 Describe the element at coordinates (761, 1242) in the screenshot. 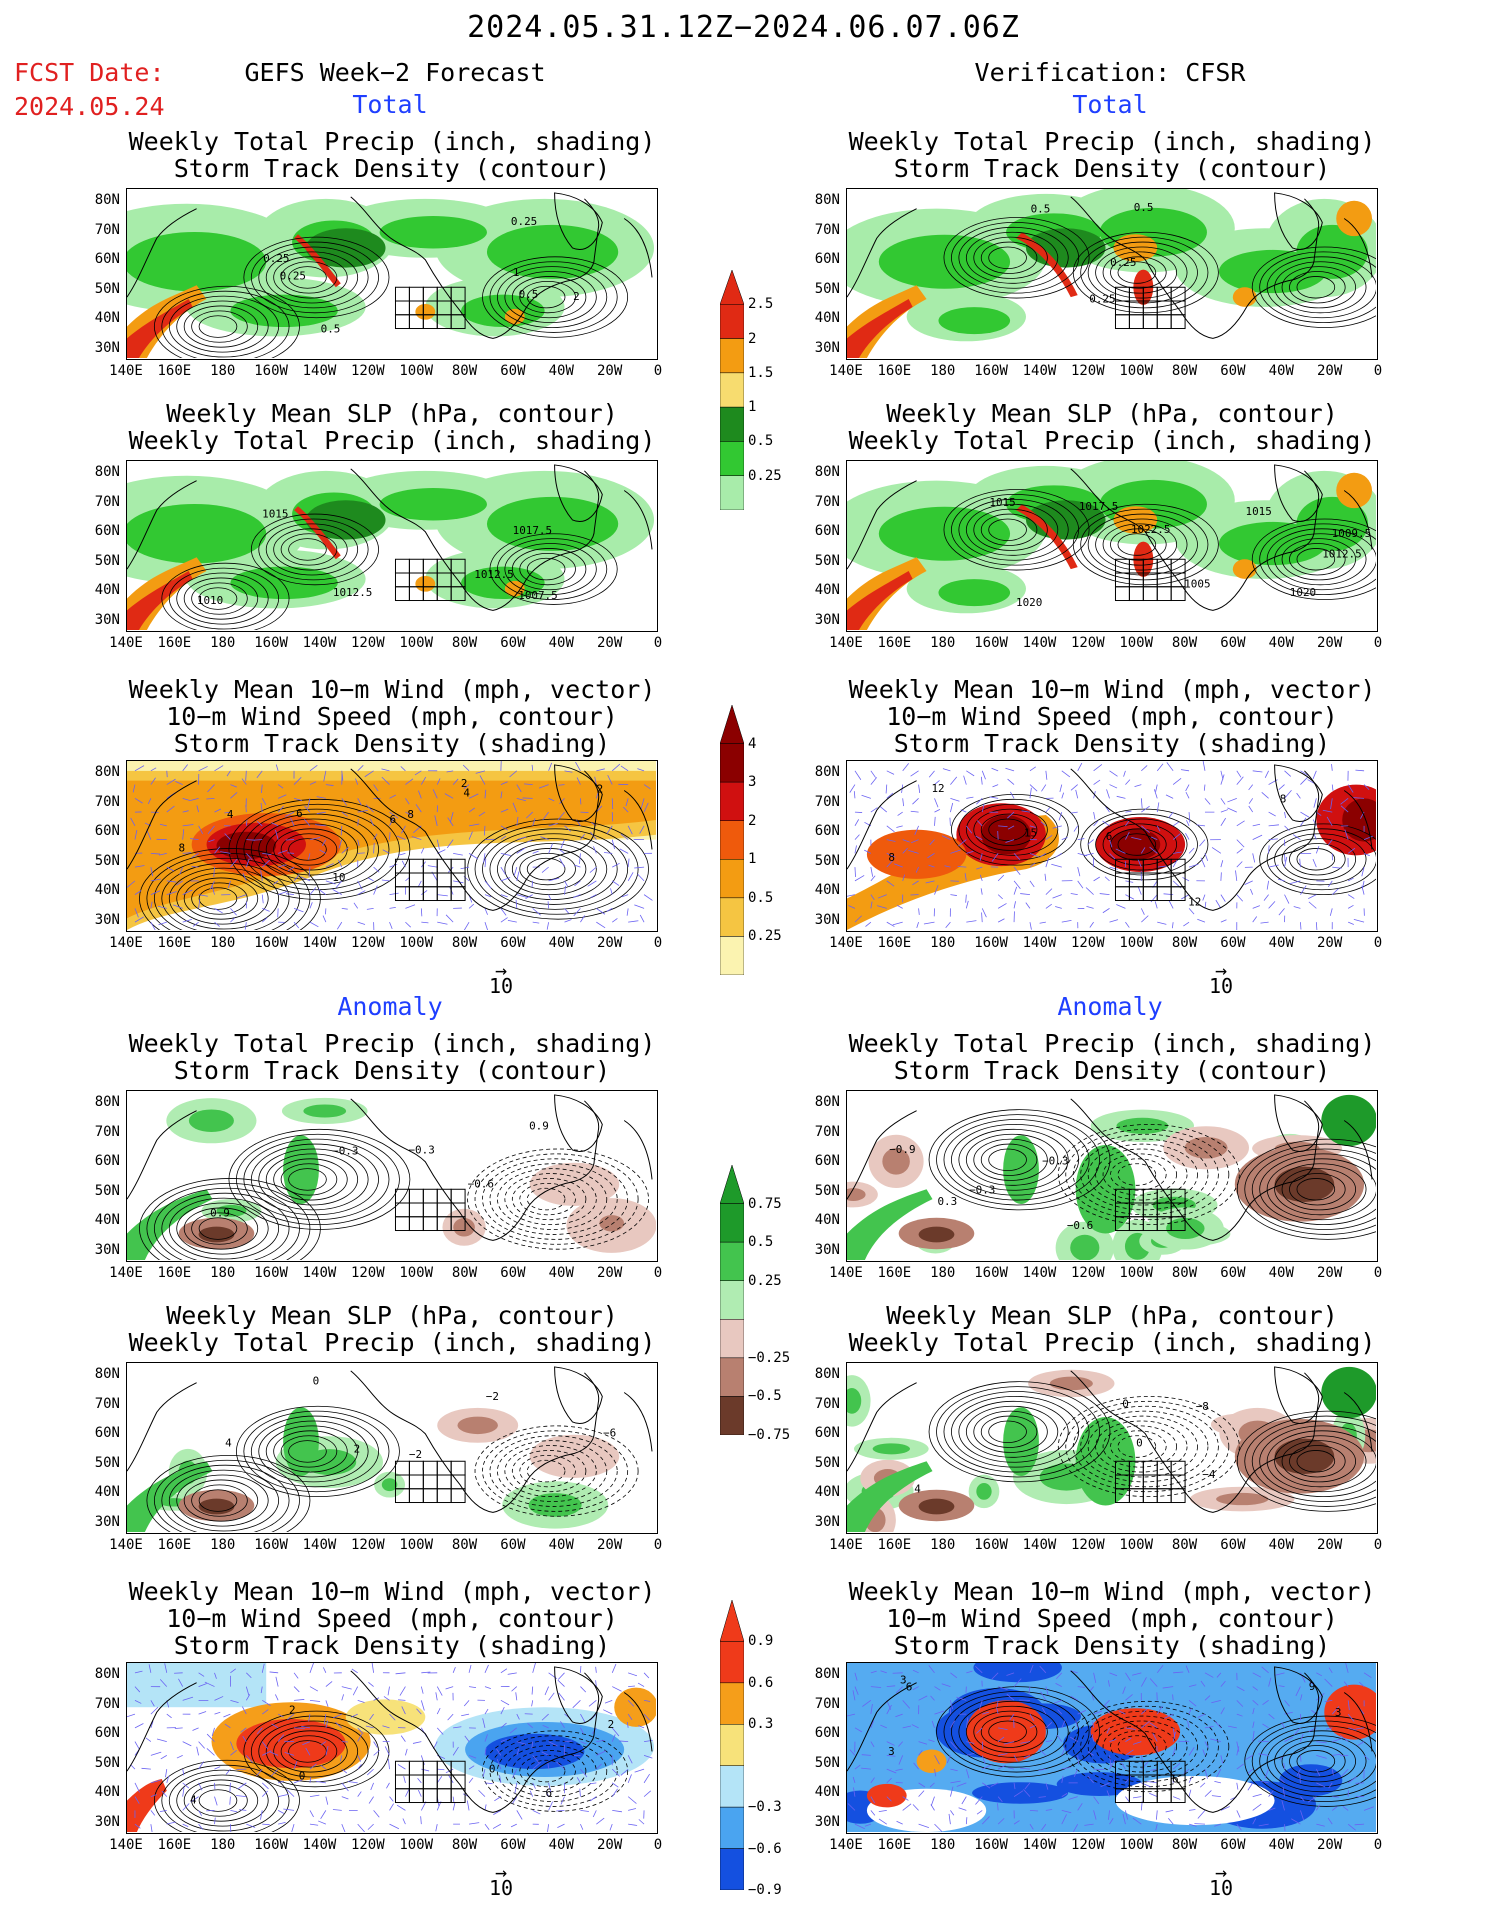

I see `precip_anom-tick-label: 0.5` at that location.